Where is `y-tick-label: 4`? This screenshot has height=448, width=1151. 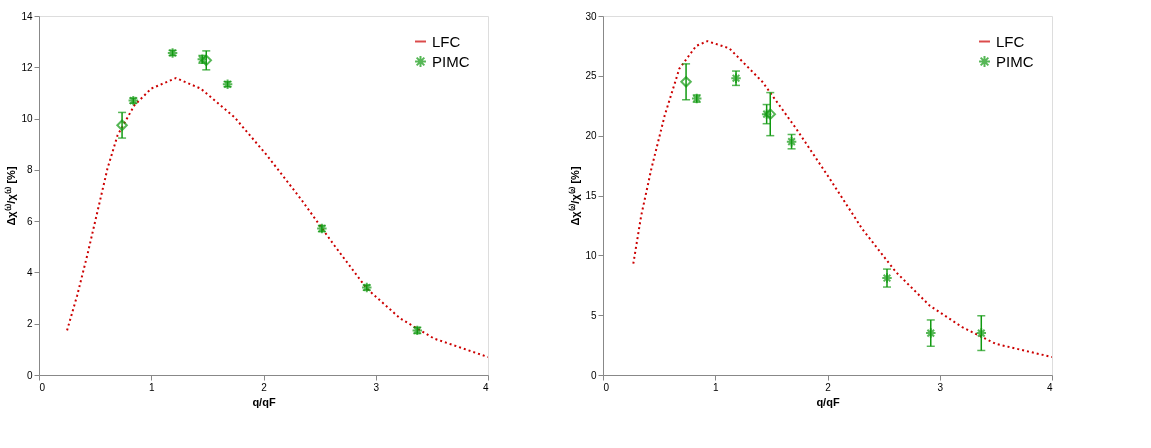
y-tick-label: 4 is located at coordinates (29, 272).